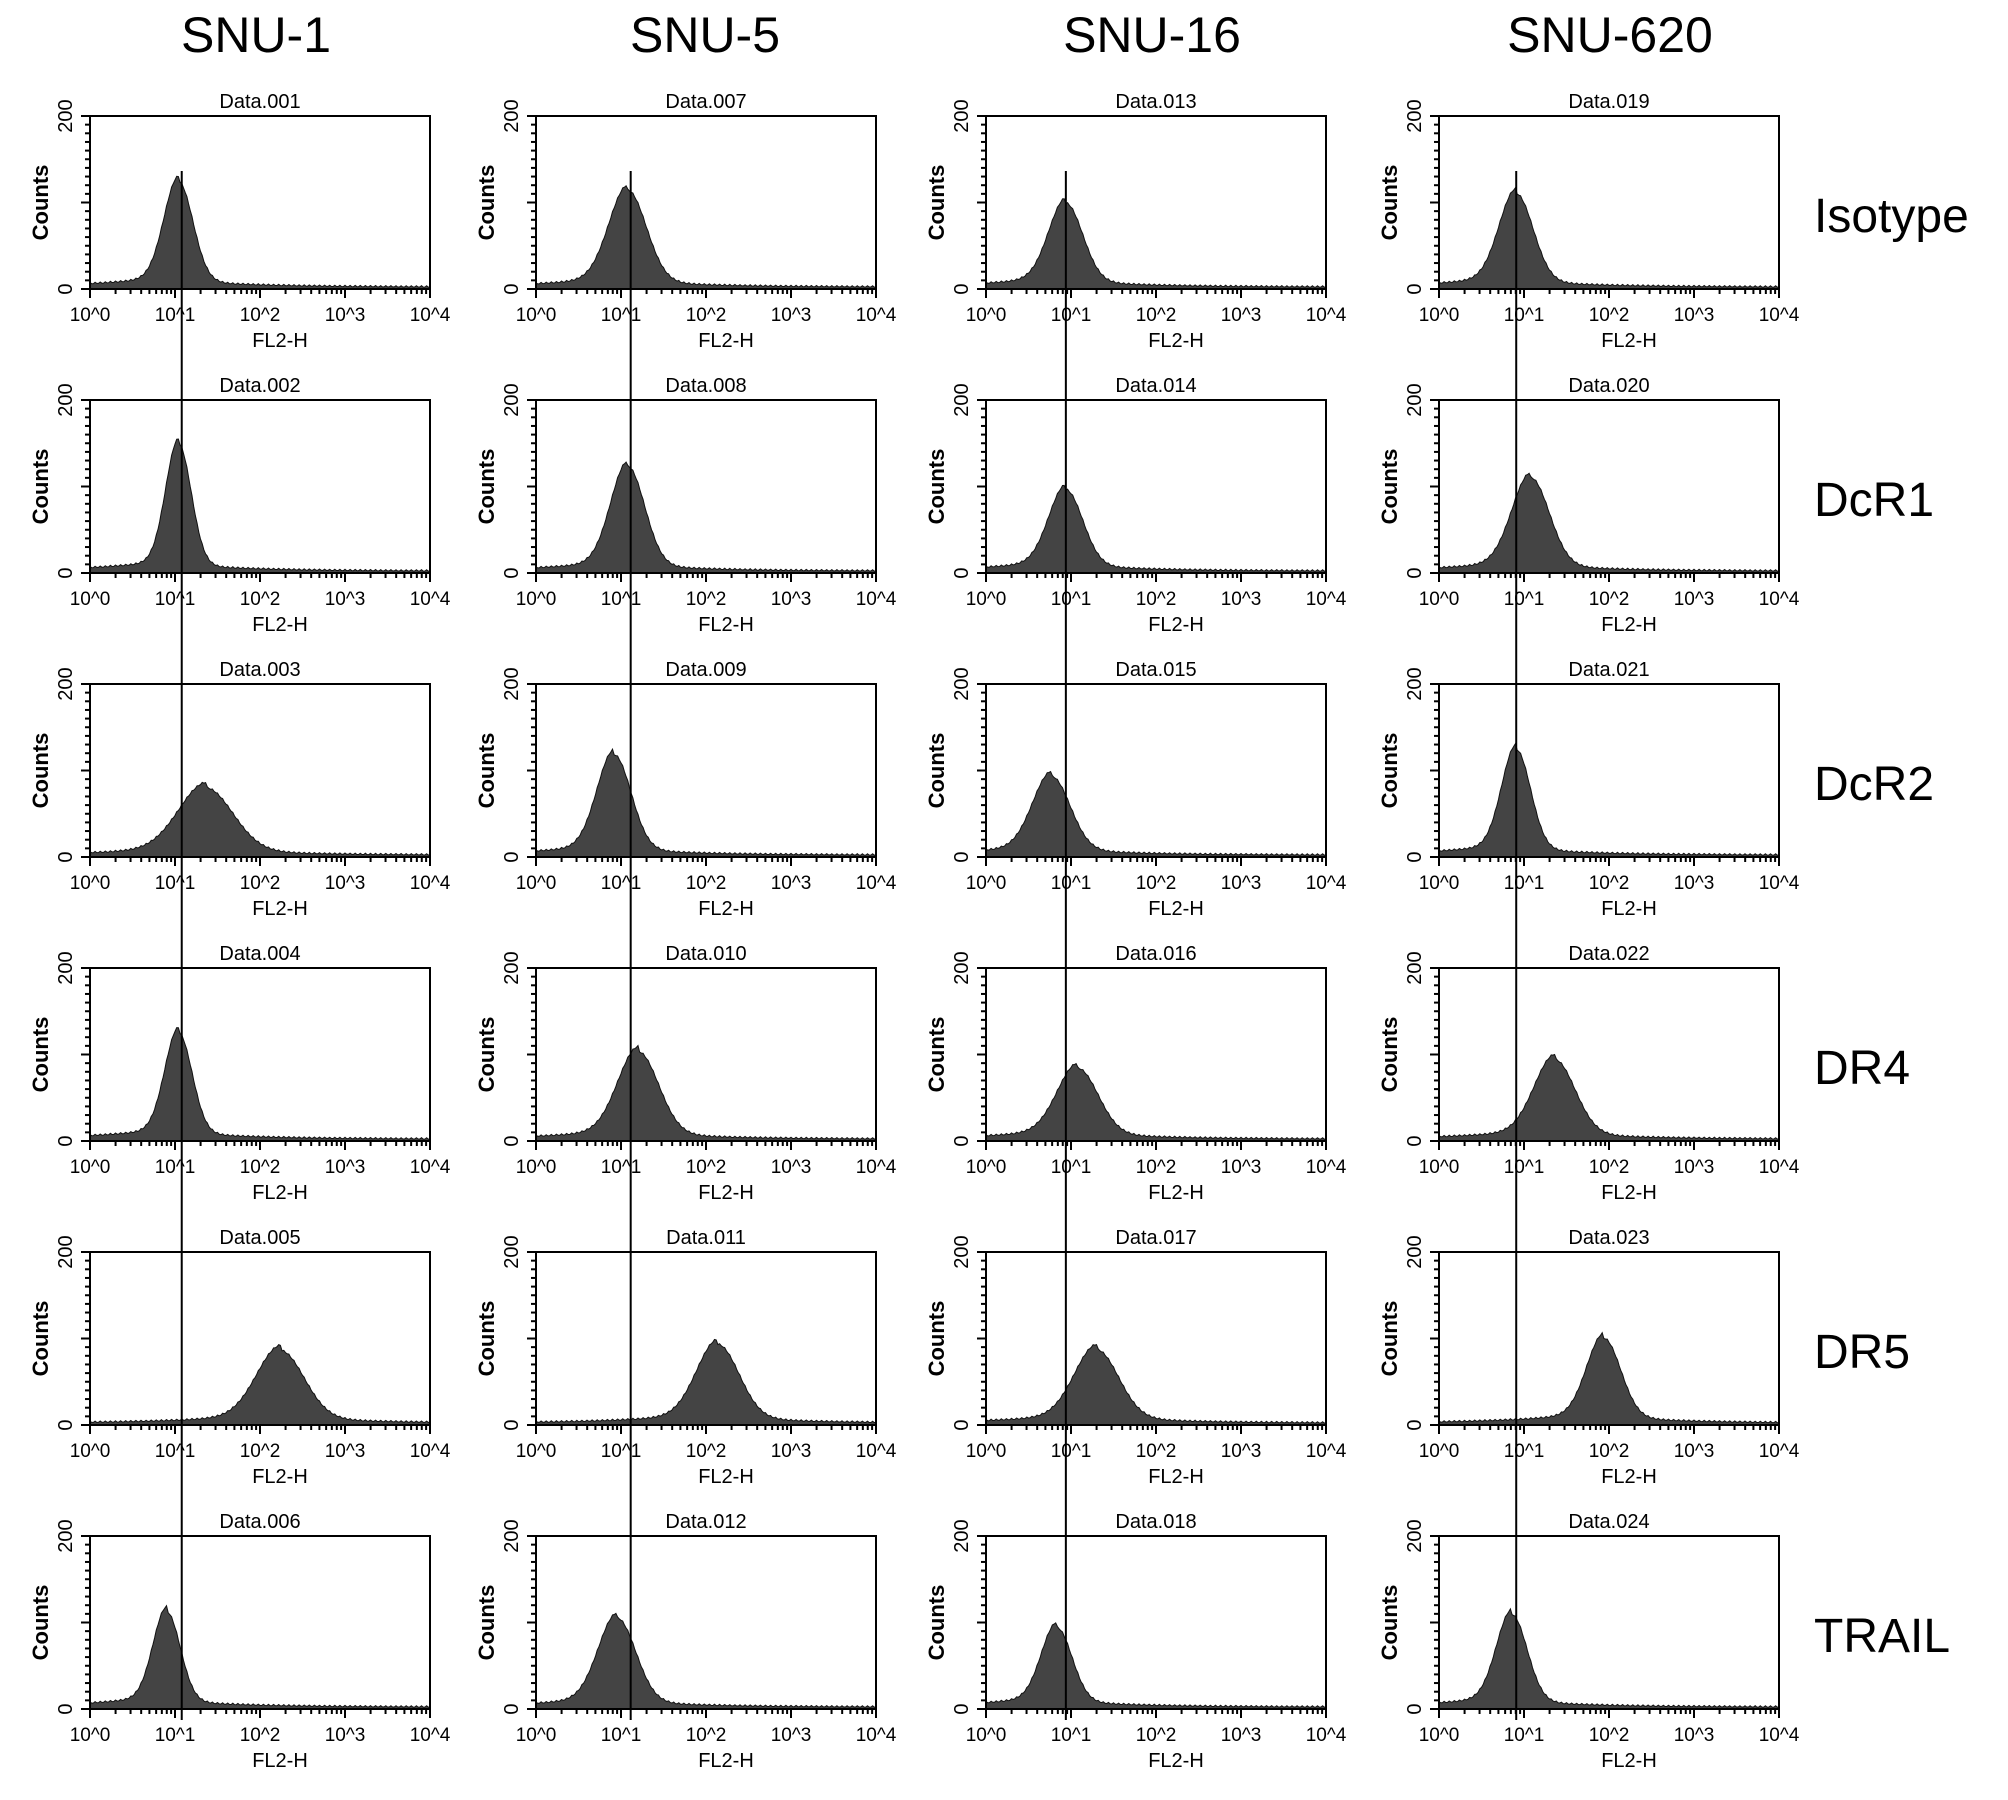  Describe the element at coordinates (705, 1522) in the screenshot. I see `panel-title: Data.012` at that location.